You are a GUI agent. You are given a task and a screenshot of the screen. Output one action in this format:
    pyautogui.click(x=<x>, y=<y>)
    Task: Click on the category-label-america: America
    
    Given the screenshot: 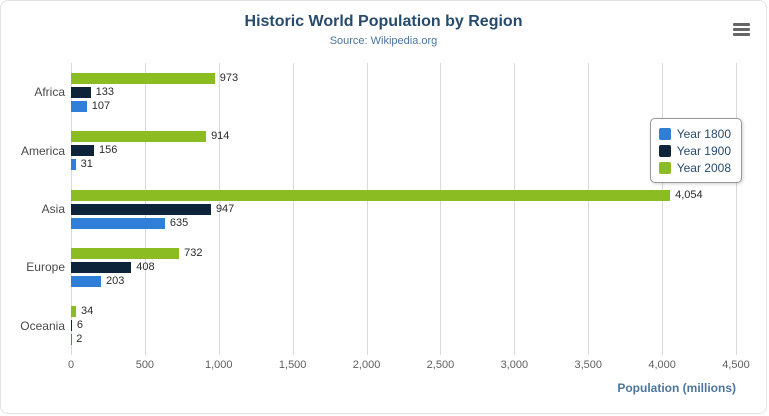 What is the action you would take?
    pyautogui.click(x=42, y=150)
    